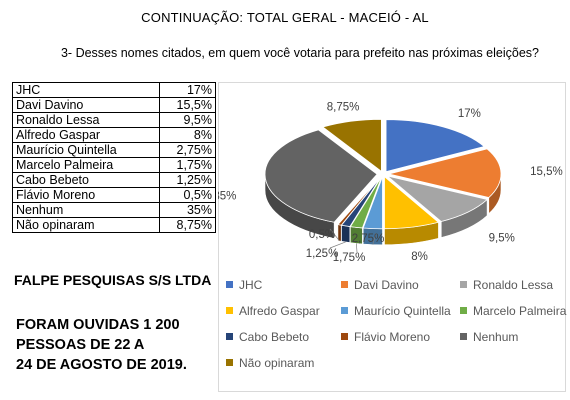  I want to click on data-label: 2,75%, so click(368, 239).